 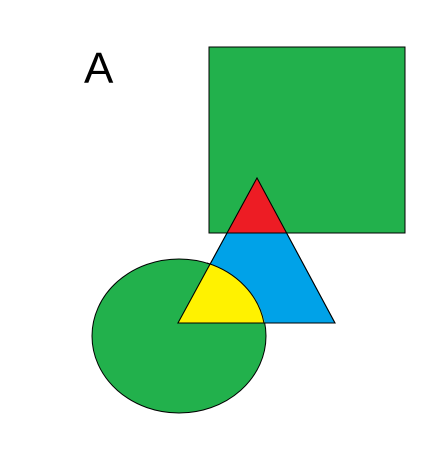 I want to click on yellow-overlap-region, so click(x=222, y=291).